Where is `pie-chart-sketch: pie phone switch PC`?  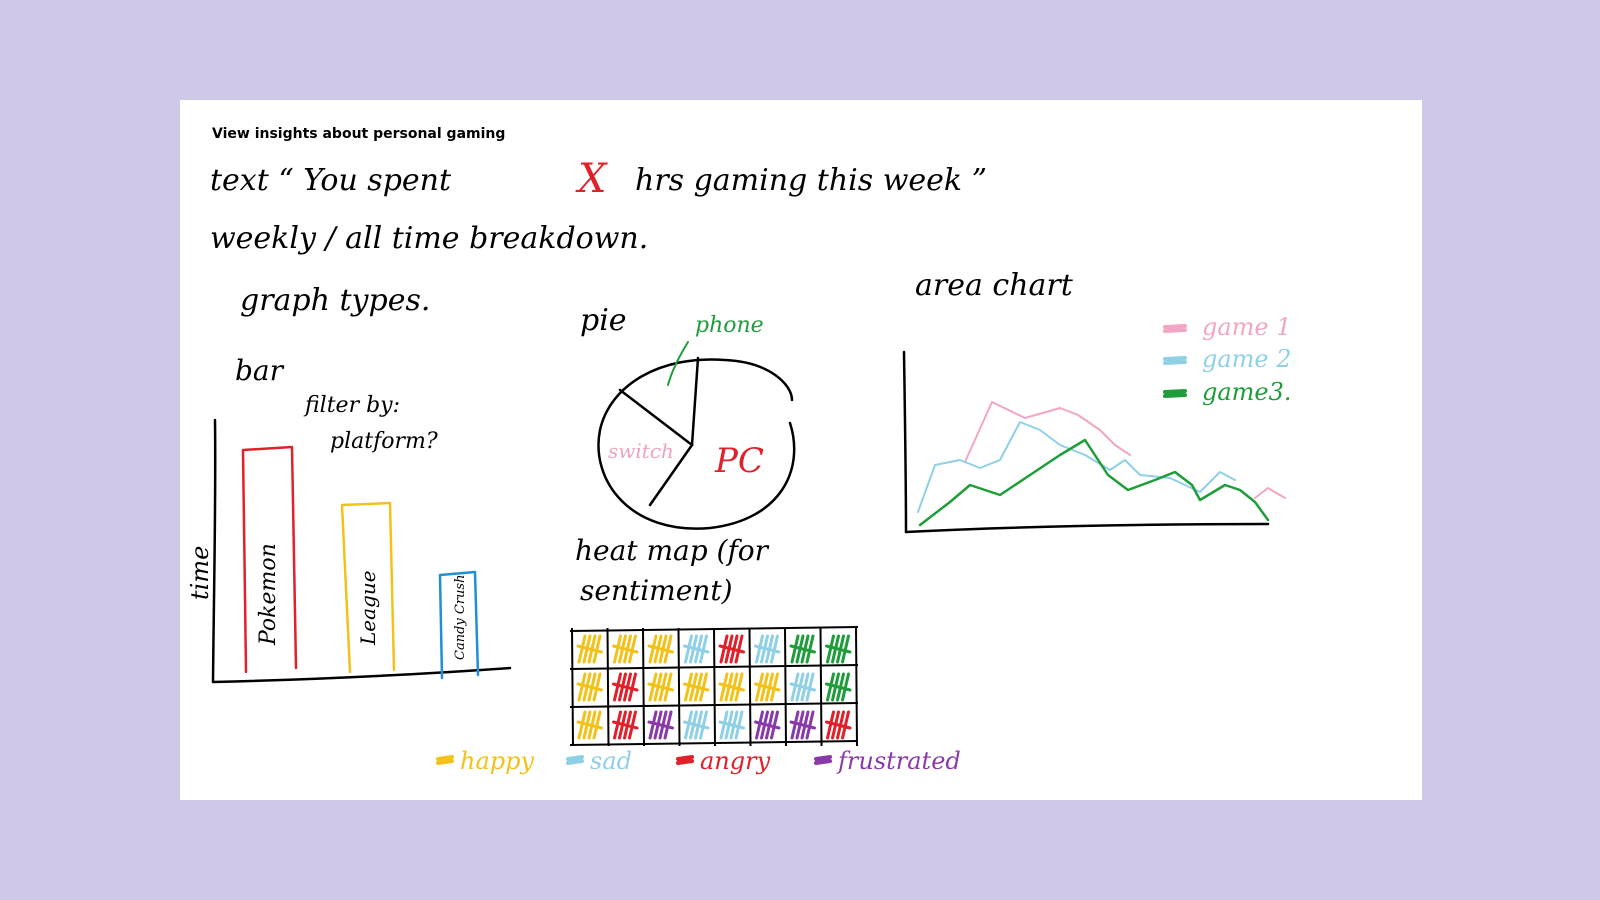 pie-chart-sketch: pie phone switch PC is located at coordinates (688, 416).